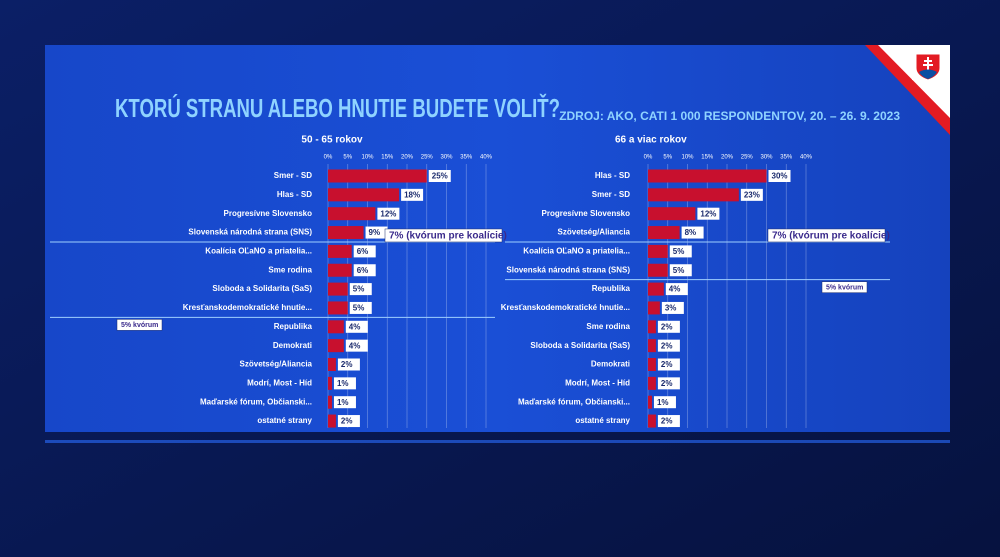 Image resolution: width=1000 pixels, height=557 pixels. I want to click on value-label: 23%, so click(752, 194).